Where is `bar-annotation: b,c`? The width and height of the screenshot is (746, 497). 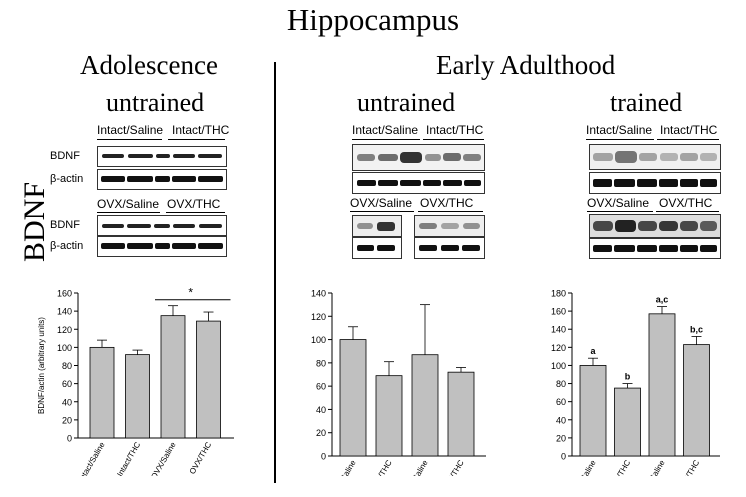 bar-annotation: b,c is located at coordinates (696, 329).